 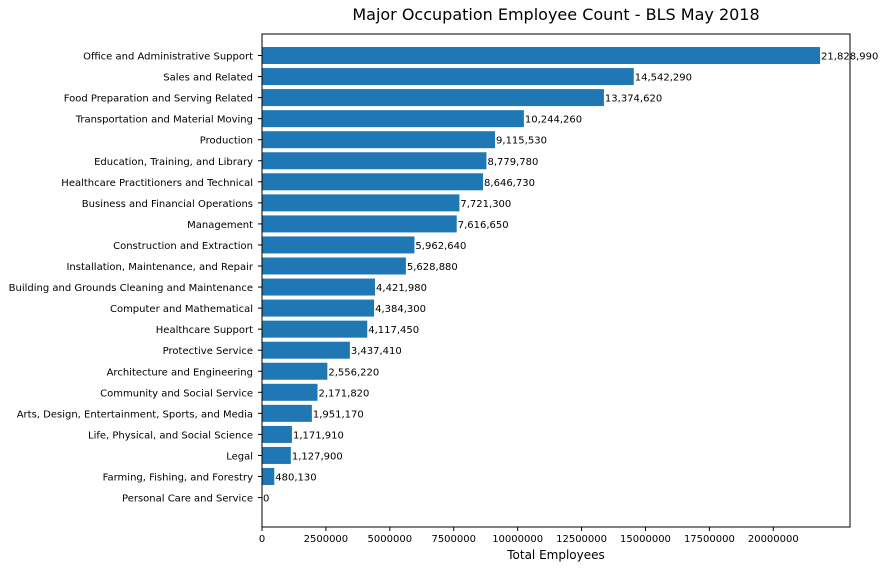 I want to click on y-tick-label: Community and Social Service, so click(x=176, y=393).